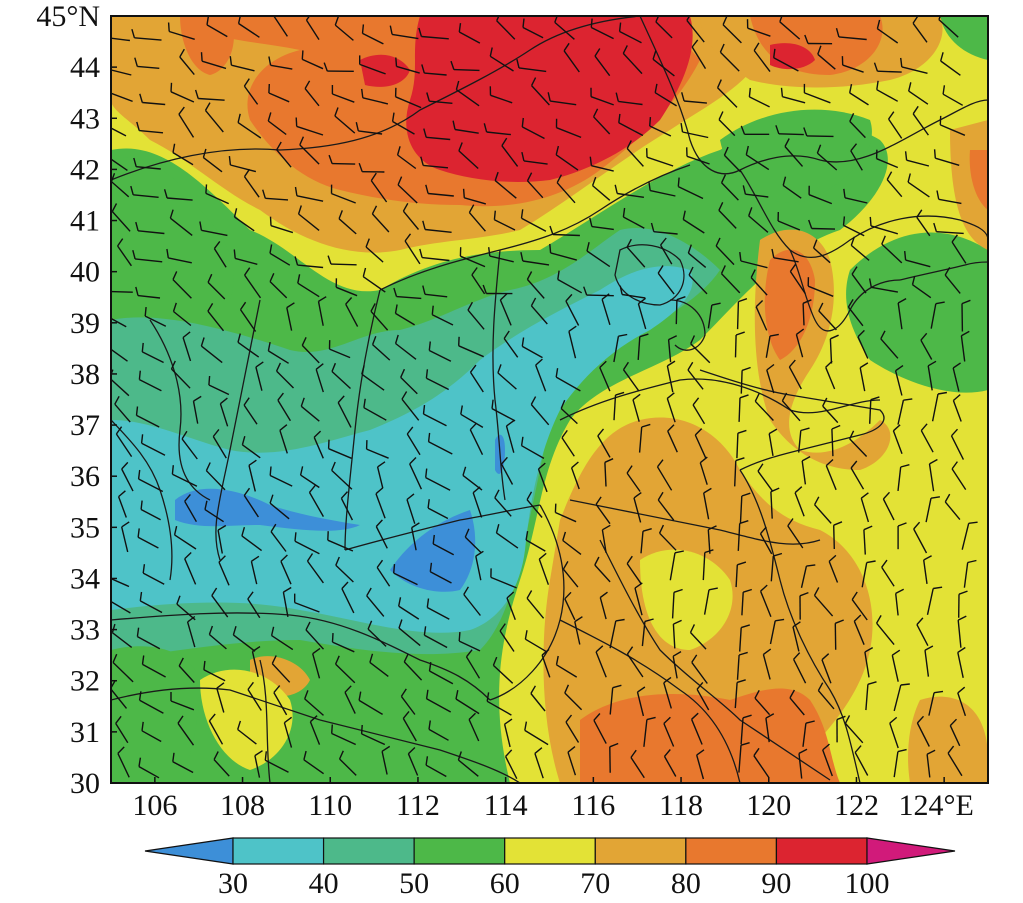  Describe the element at coordinates (418, 805) in the screenshot. I see `lon-tick-label: 112` at that location.